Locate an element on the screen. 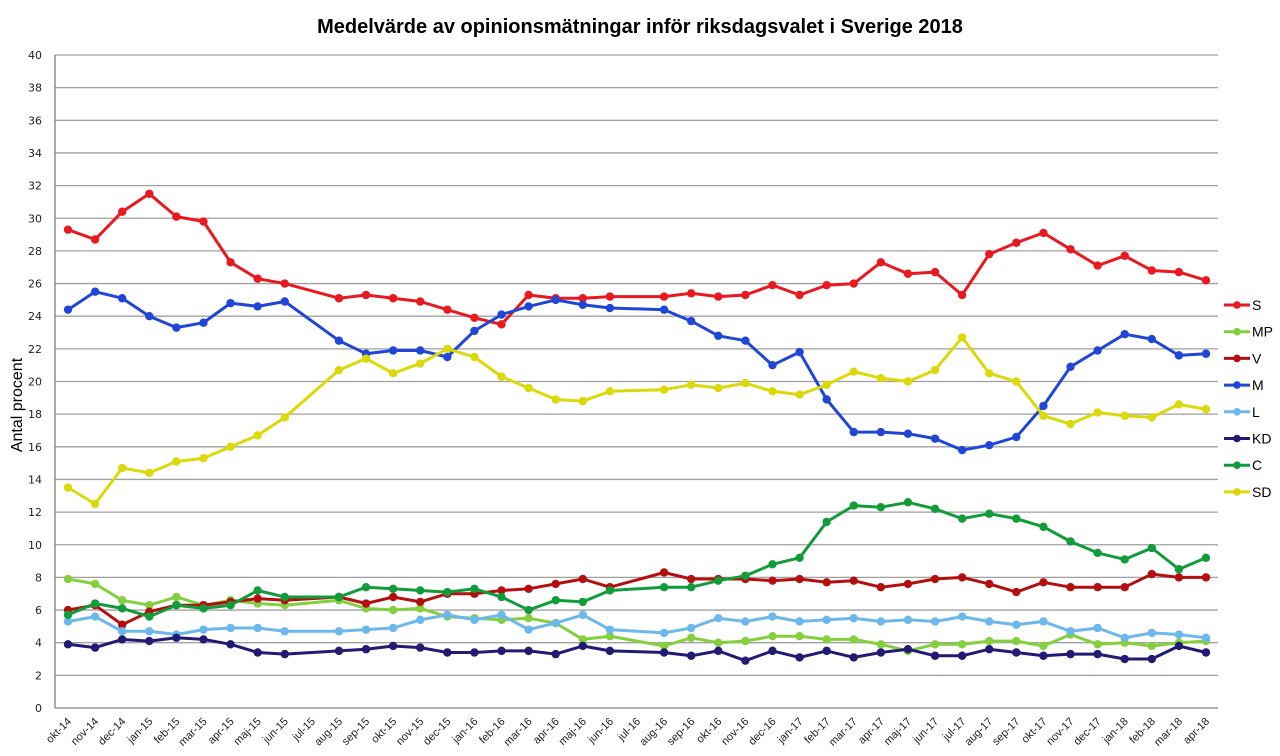  legend-label: KD is located at coordinates (1261, 439).